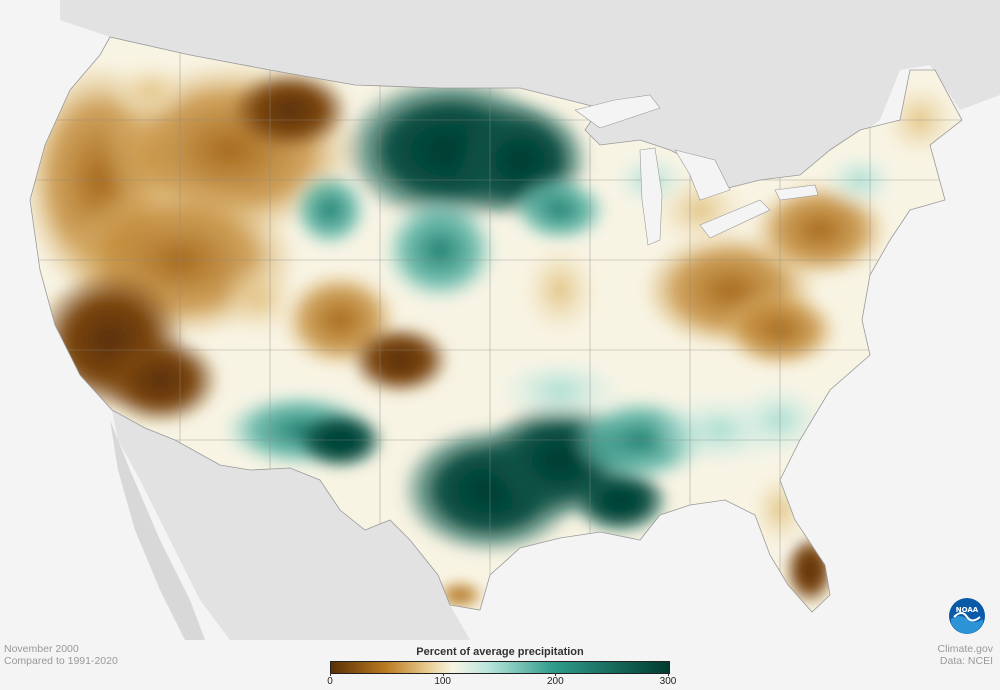  Describe the element at coordinates (61, 661) in the screenshot. I see `baseline-label: Compared to 1991-2020` at that location.